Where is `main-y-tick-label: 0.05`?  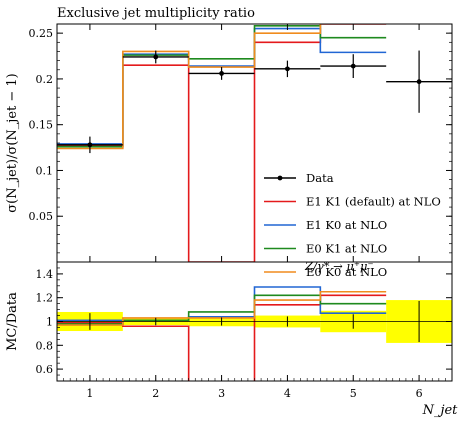
main-y-tick-label: 0.05 is located at coordinates (41, 216).